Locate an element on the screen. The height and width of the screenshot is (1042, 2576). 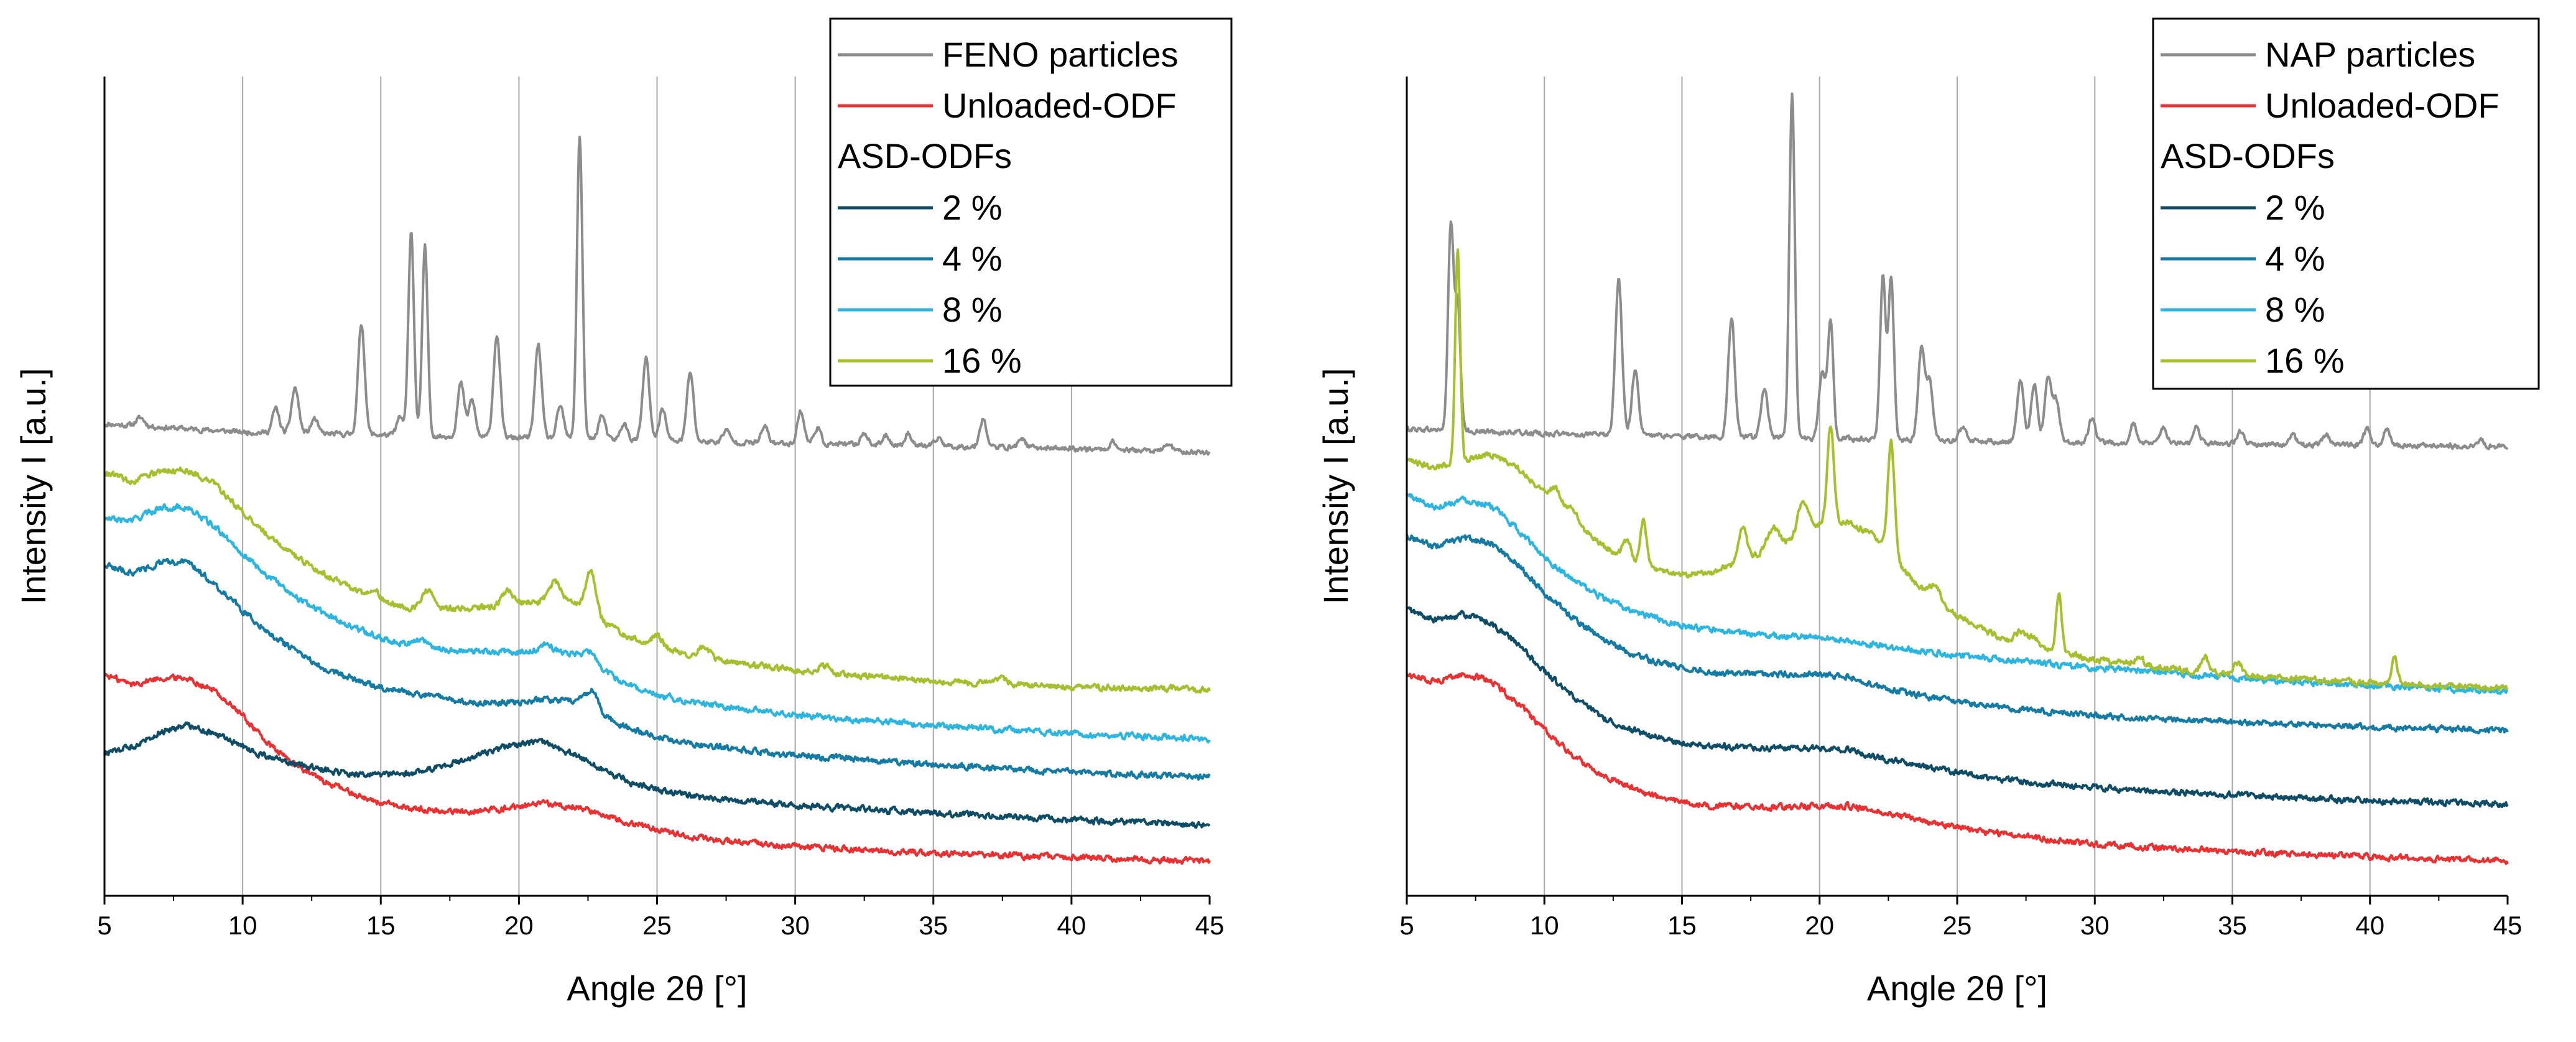
series-line-nap-particles is located at coordinates (1958, 271).